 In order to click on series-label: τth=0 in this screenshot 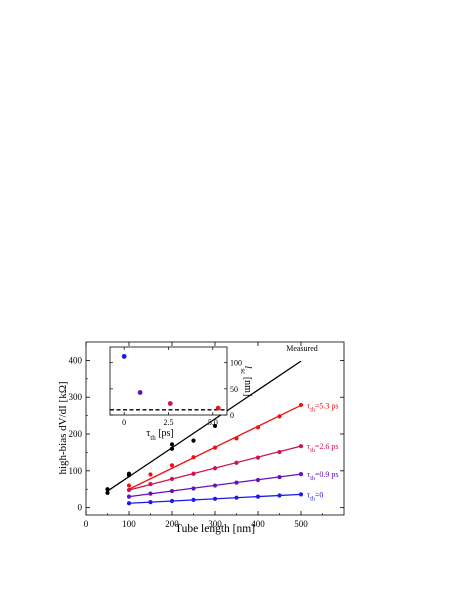, I will do `click(315, 496)`.